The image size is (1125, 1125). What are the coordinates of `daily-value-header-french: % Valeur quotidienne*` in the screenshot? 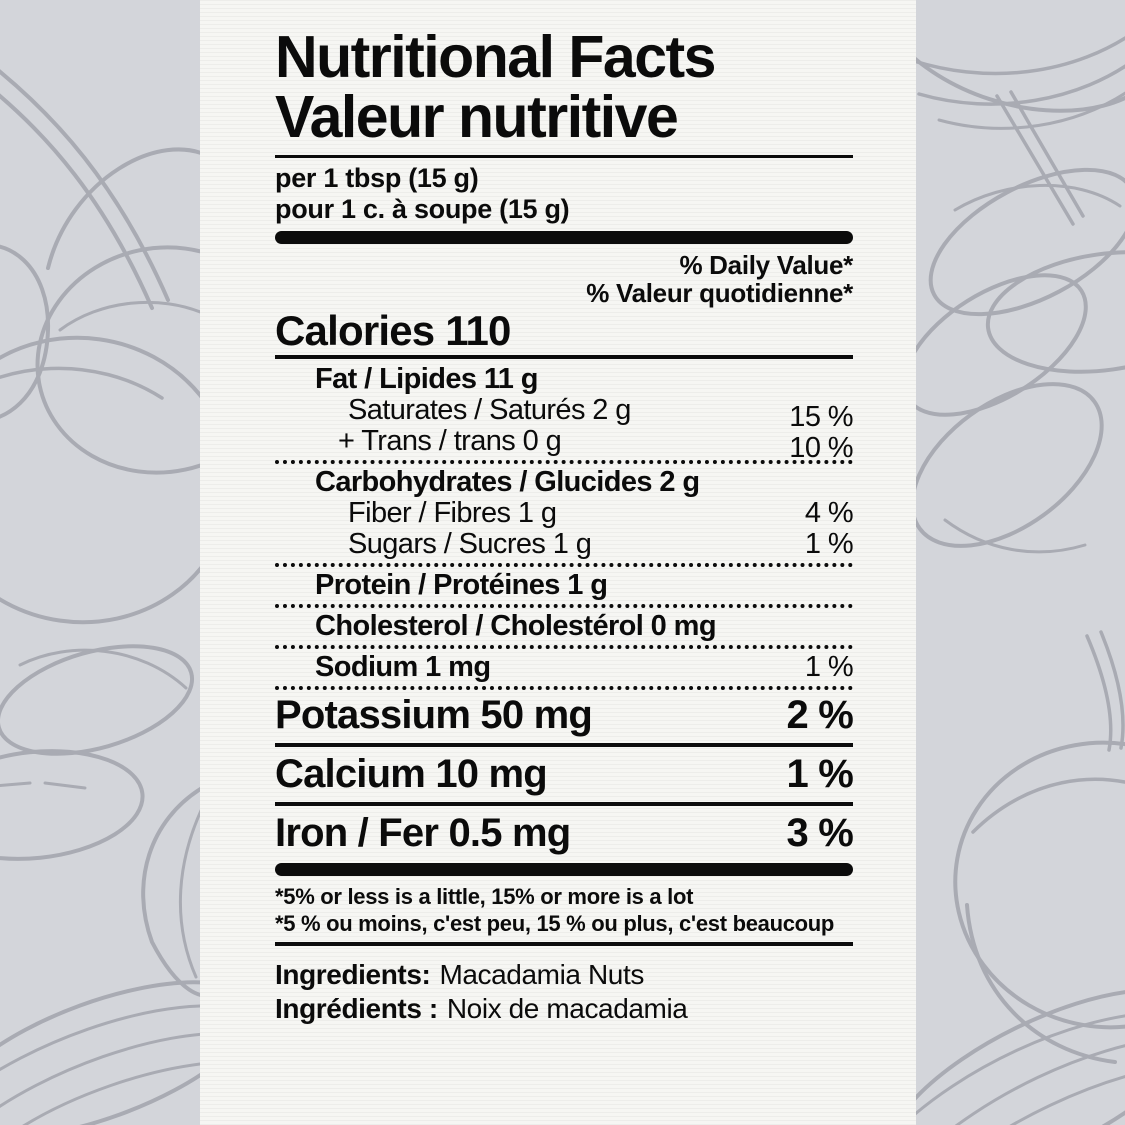 It's located at (719, 293).